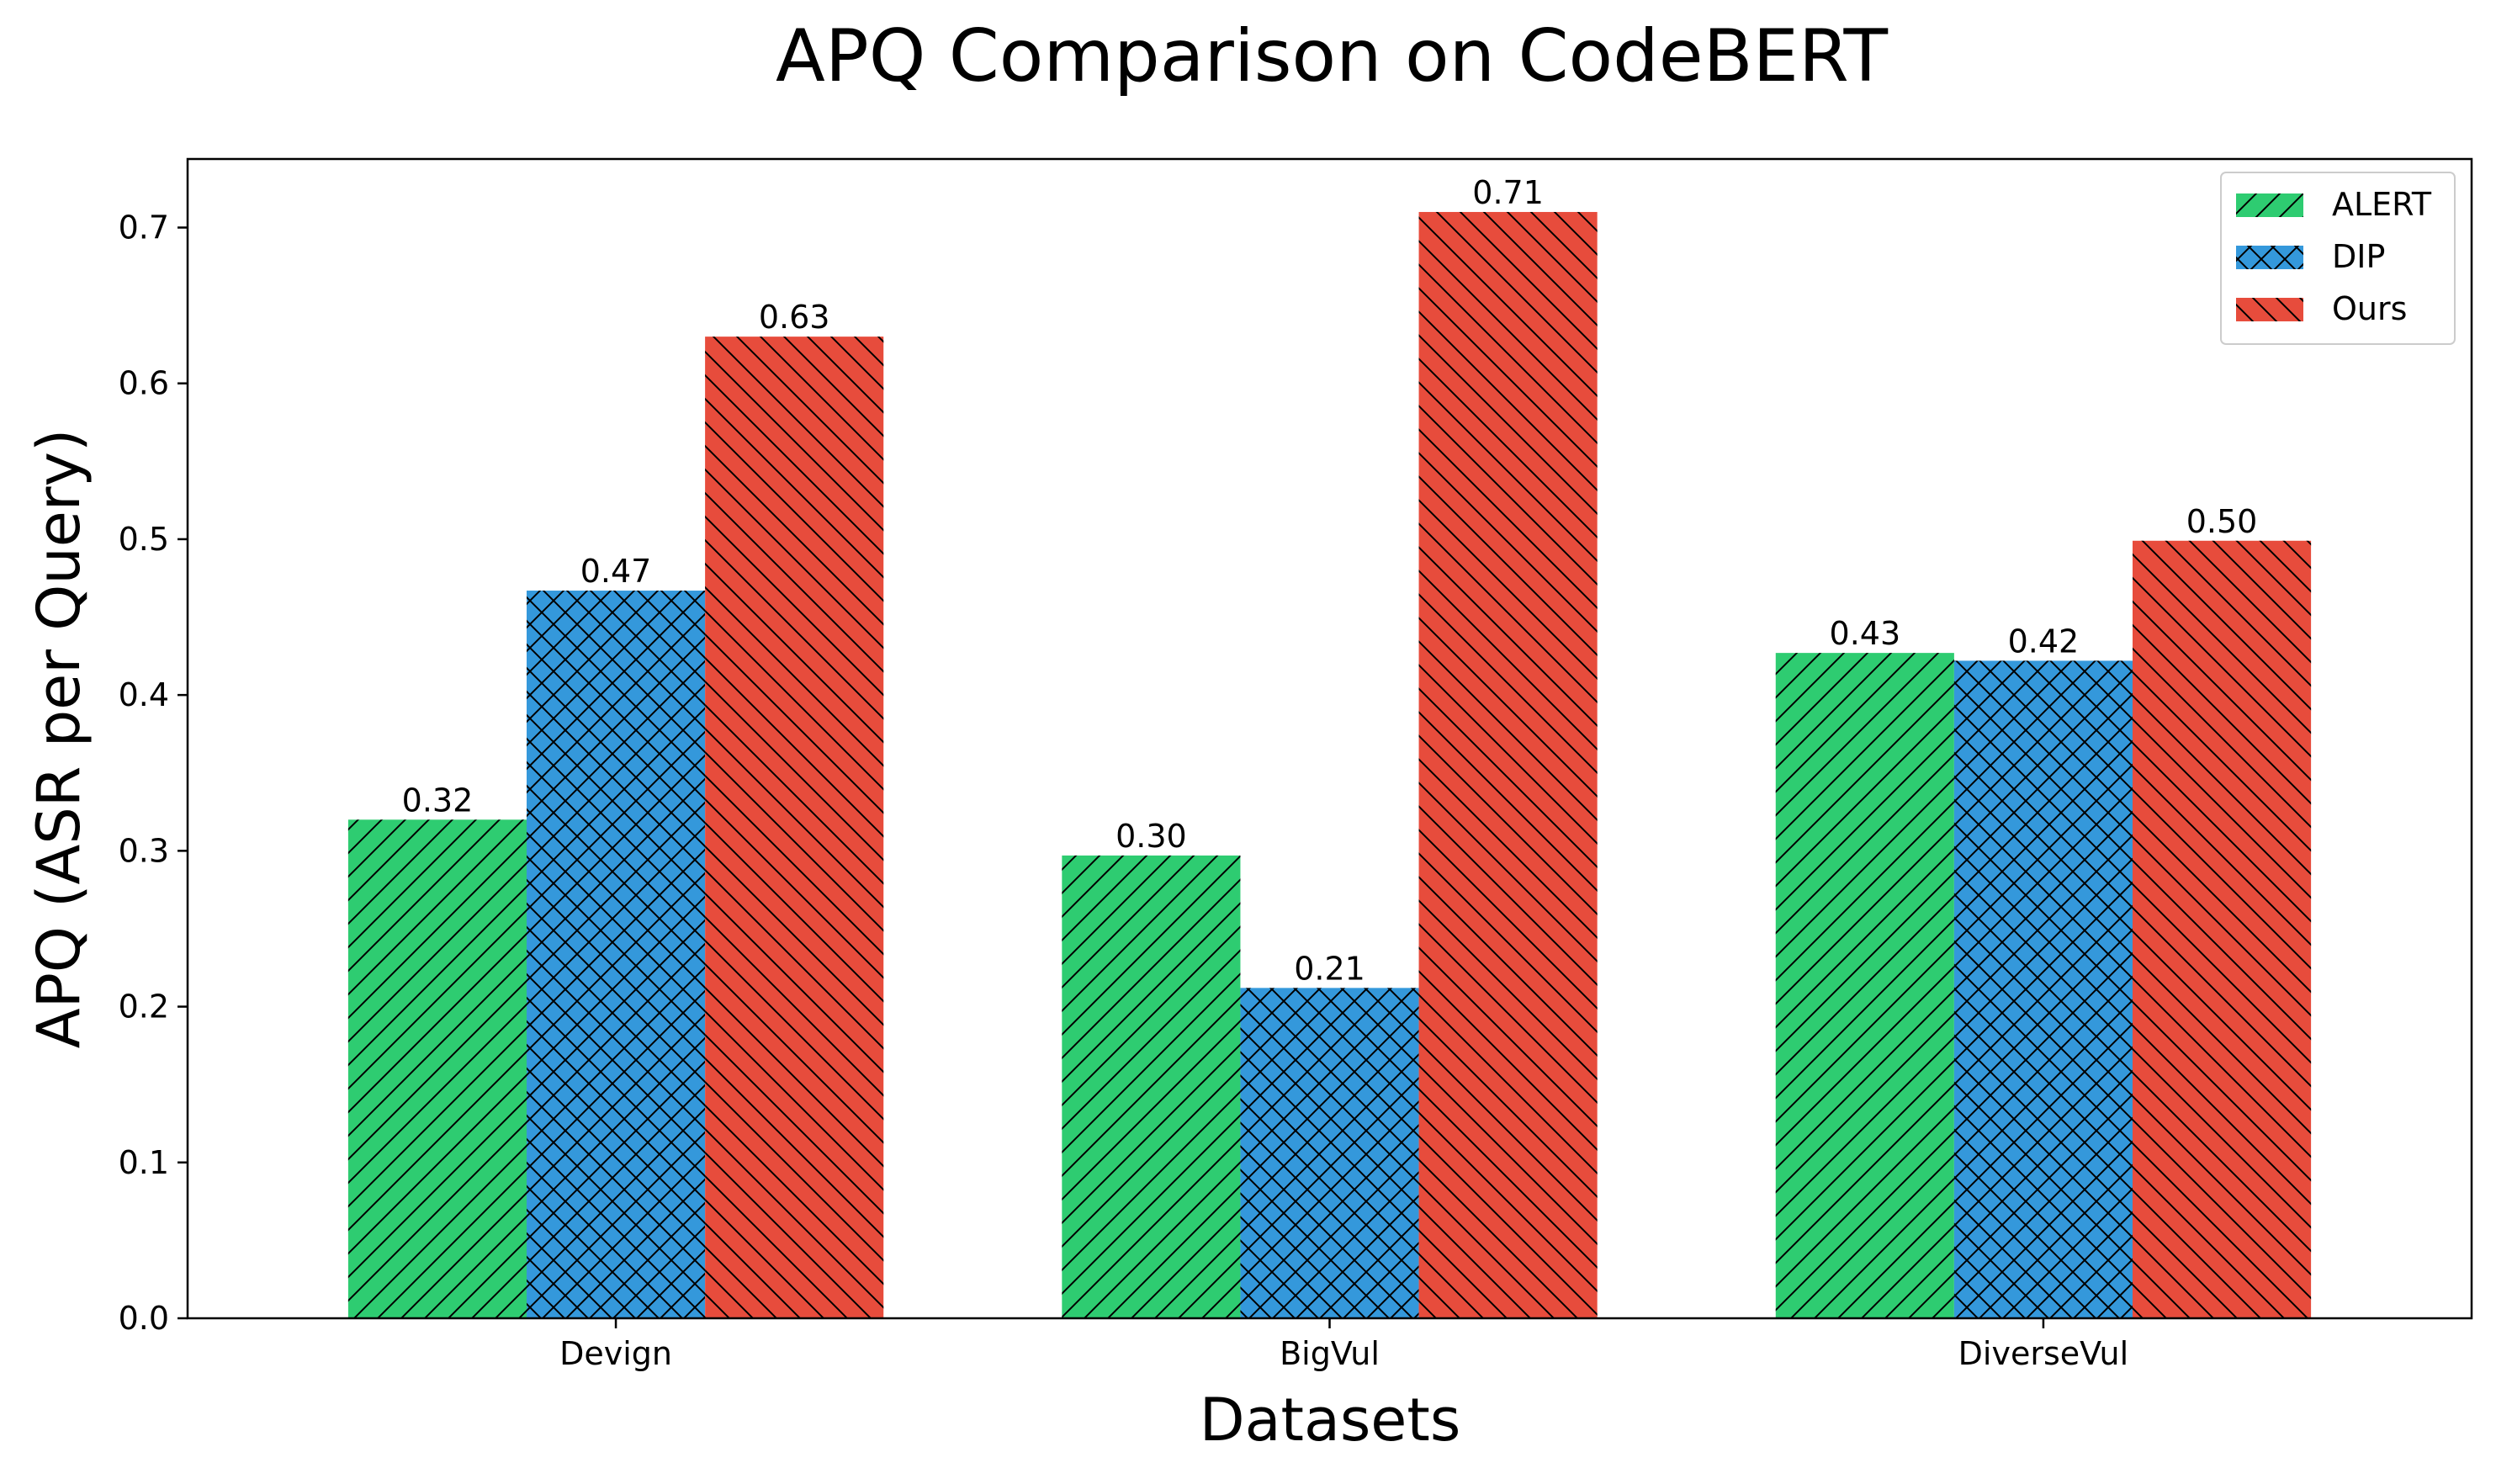  I want to click on y-tick-label: 0.2, so click(144, 1007).